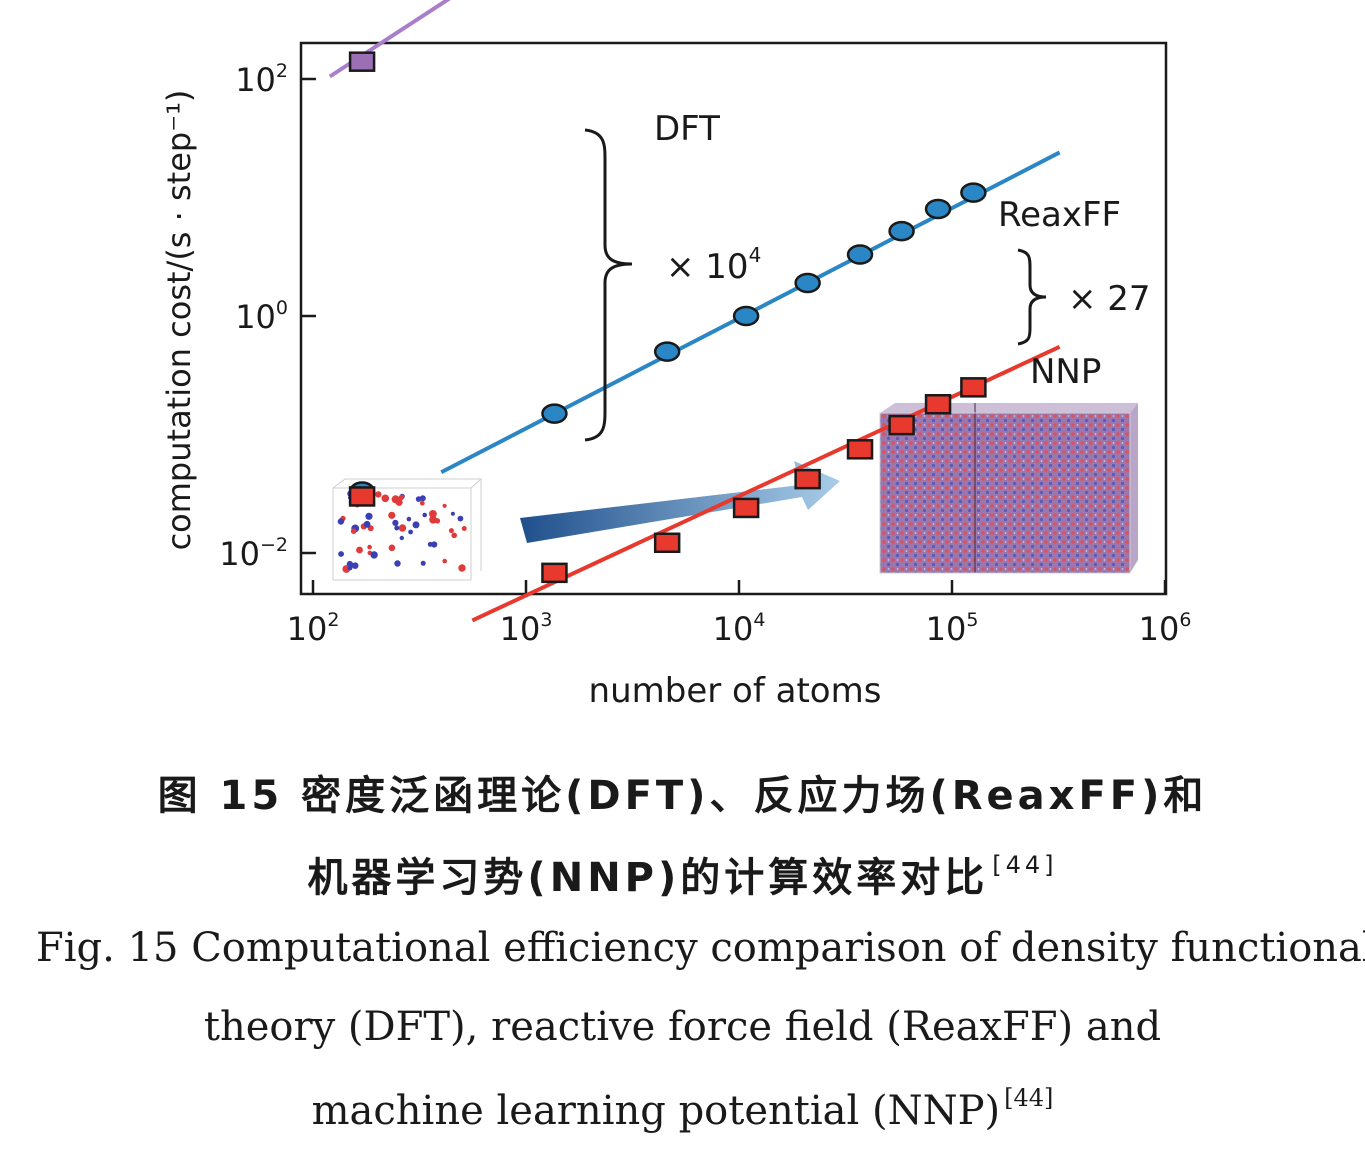 The image size is (1365, 1155). What do you see at coordinates (1165, 628) in the screenshot?
I see `x-tick-label: 106` at bounding box center [1165, 628].